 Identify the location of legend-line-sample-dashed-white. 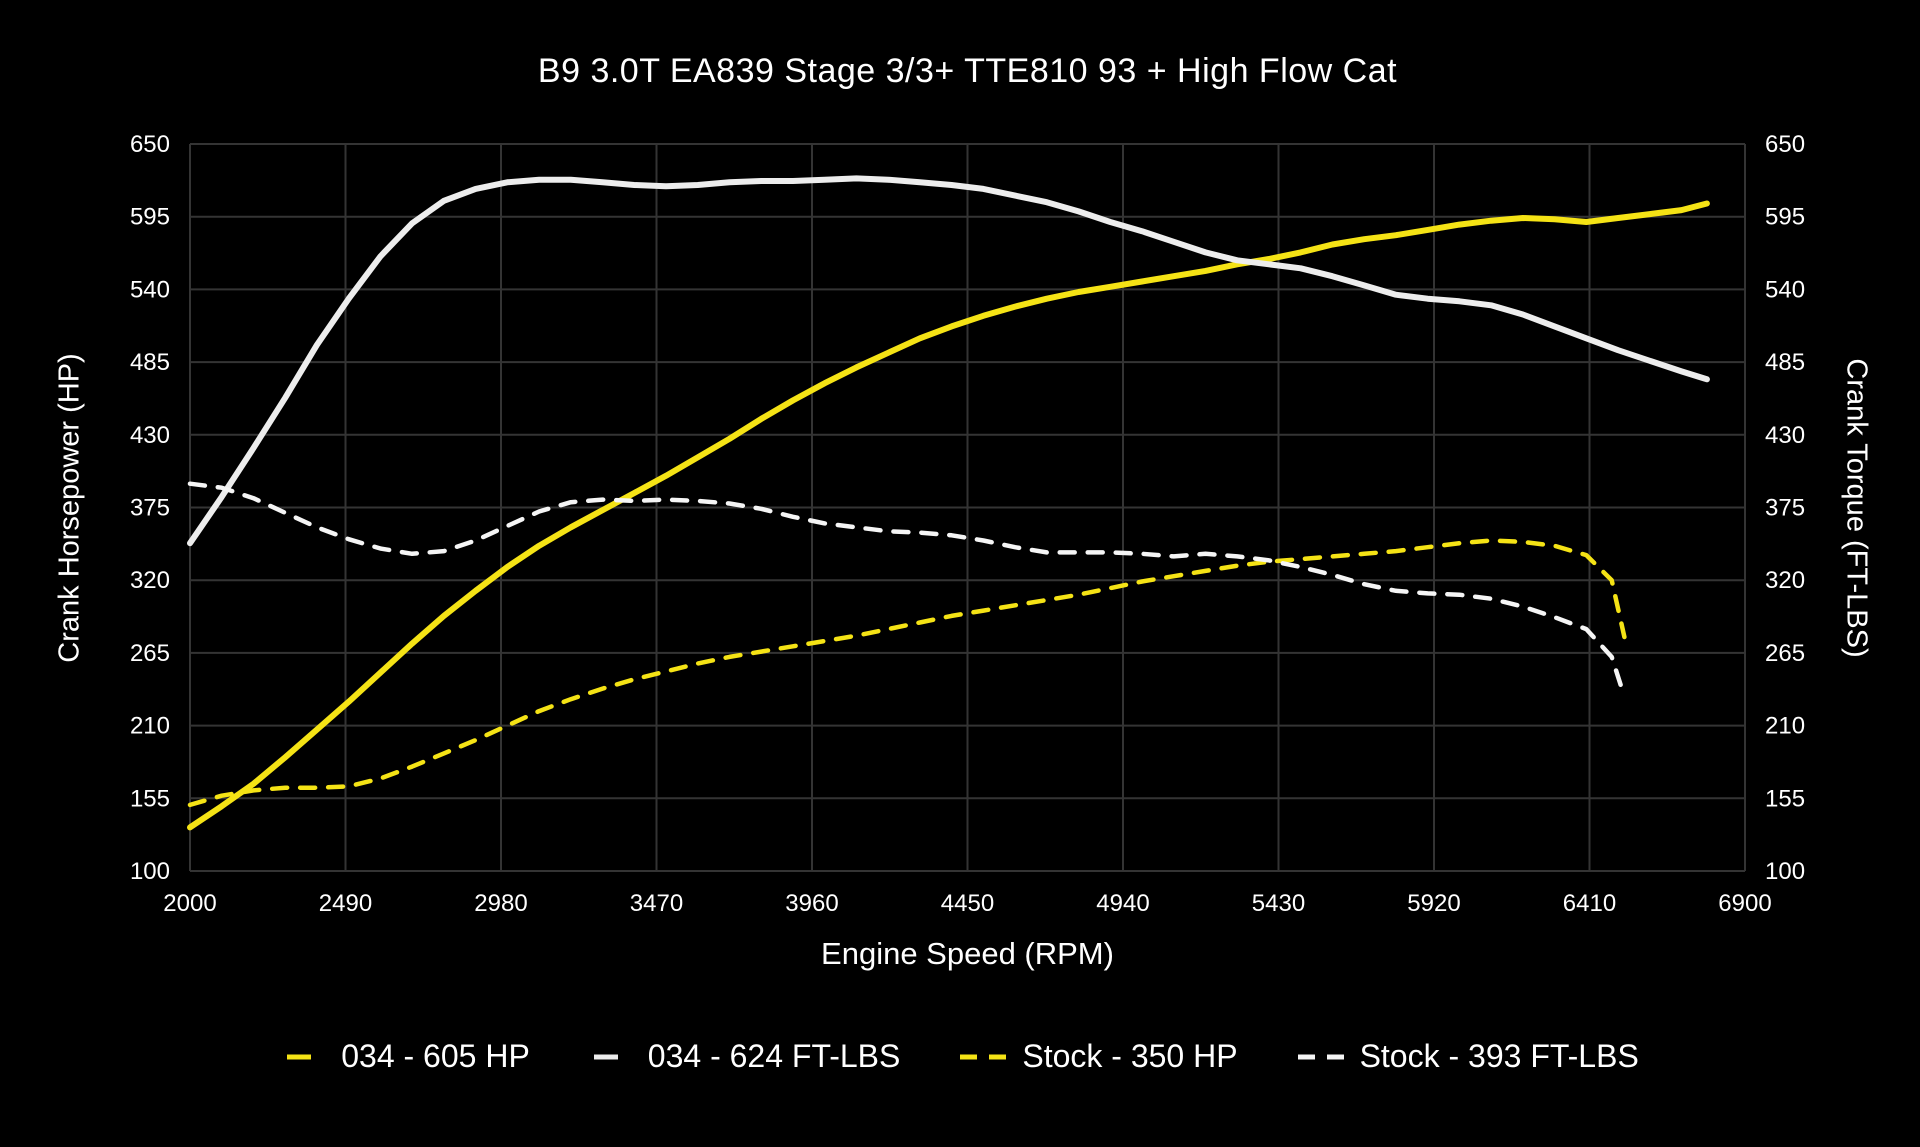
(1320, 1056).